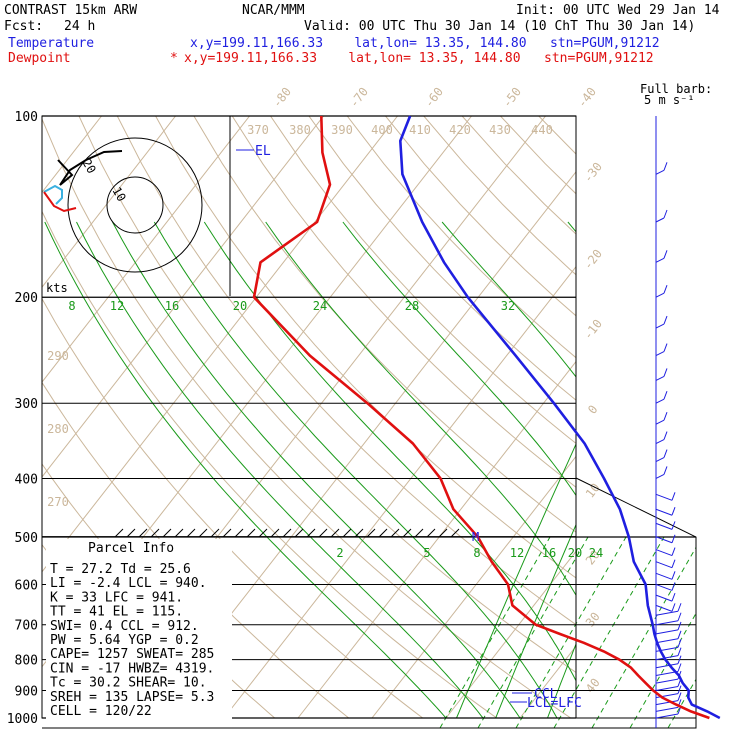  I want to click on mixing-ratio-line, so click(732, 507).